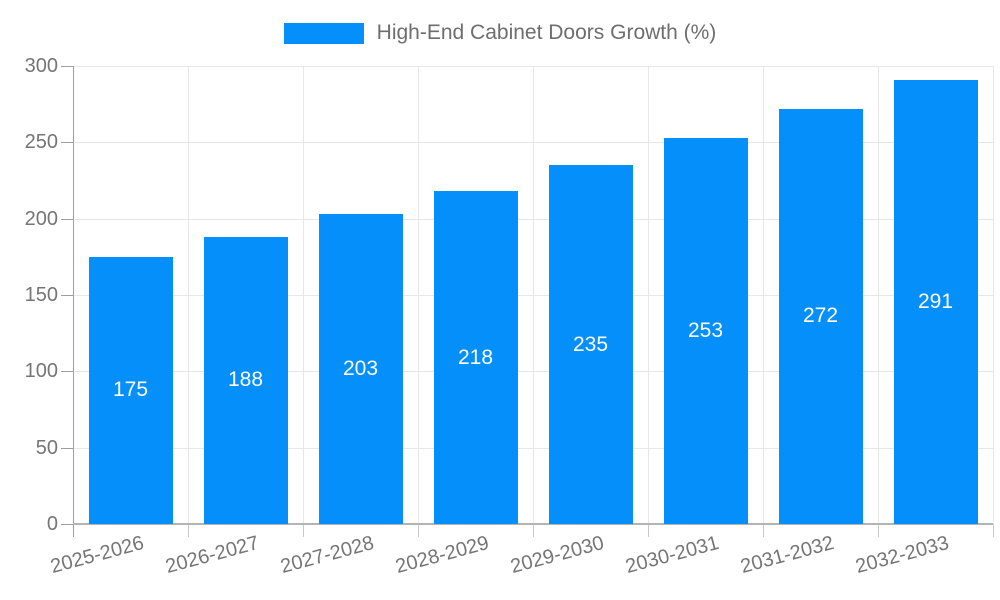 This screenshot has width=1000, height=600. What do you see at coordinates (41, 218) in the screenshot?
I see `y-tick-label: 200` at bounding box center [41, 218].